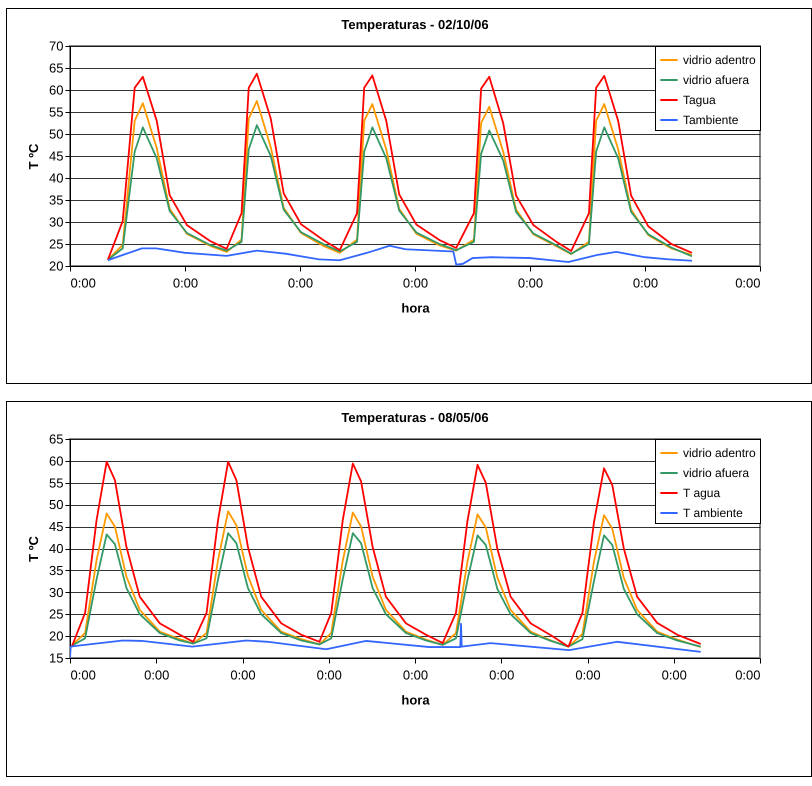  I want to click on legend-label: T ambiente, so click(713, 513).